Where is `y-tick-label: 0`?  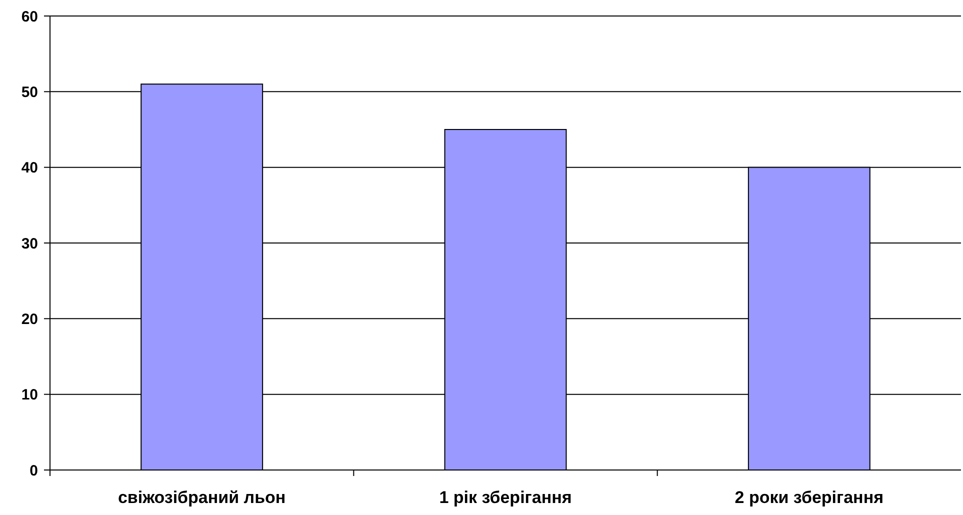 y-tick-label: 0 is located at coordinates (34, 471).